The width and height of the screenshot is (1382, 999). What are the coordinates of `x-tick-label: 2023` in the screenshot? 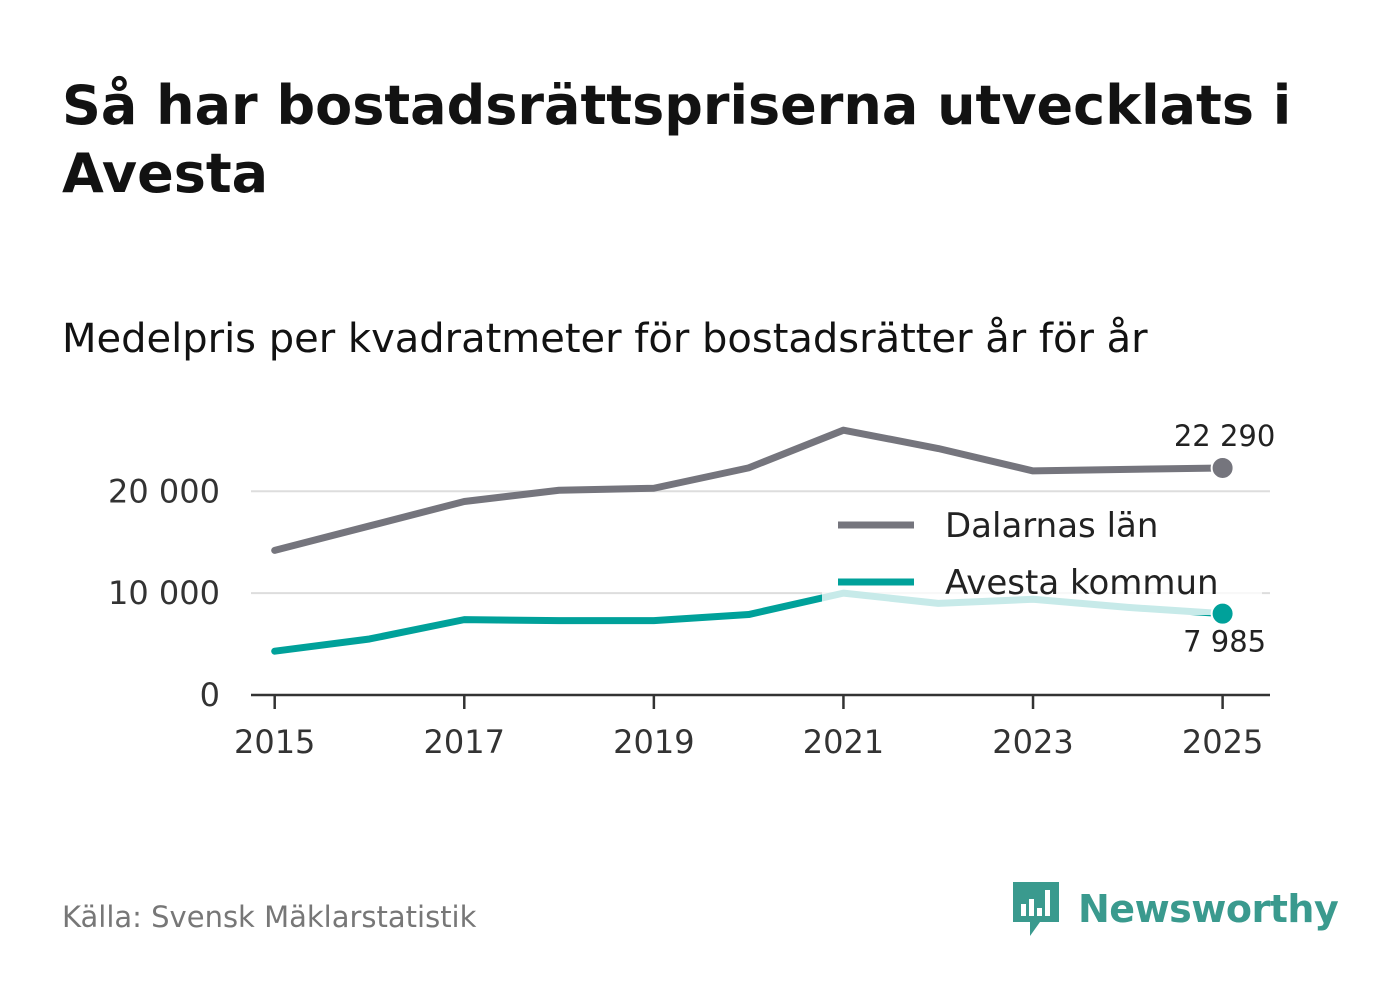 It's located at (1032, 742).